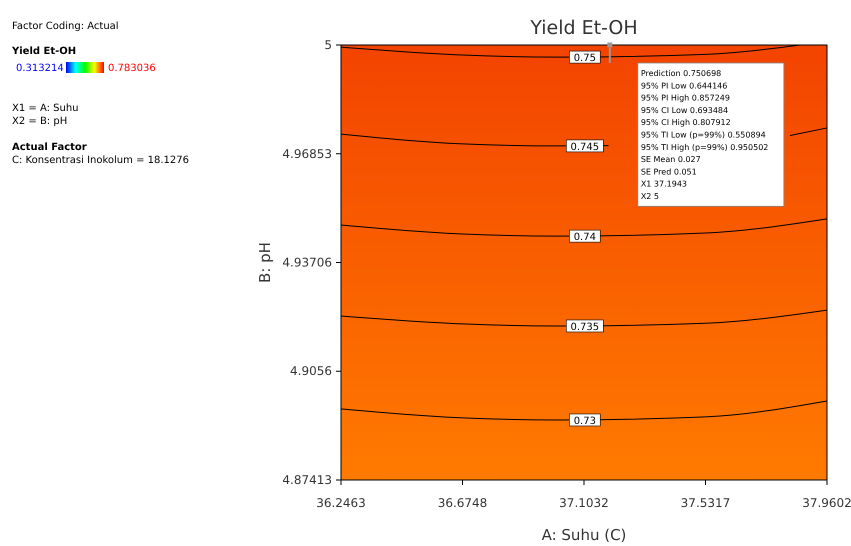 The height and width of the screenshot is (546, 851). What do you see at coordinates (685, 98) in the screenshot?
I see `annotation: 95% PI High 0.857249` at bounding box center [685, 98].